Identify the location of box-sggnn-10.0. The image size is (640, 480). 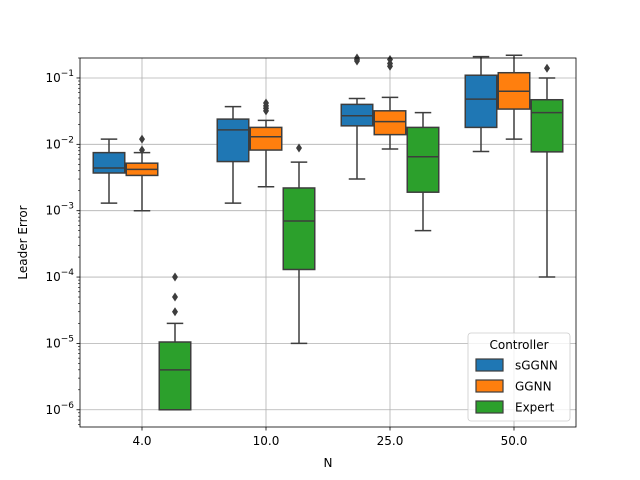
(233, 154).